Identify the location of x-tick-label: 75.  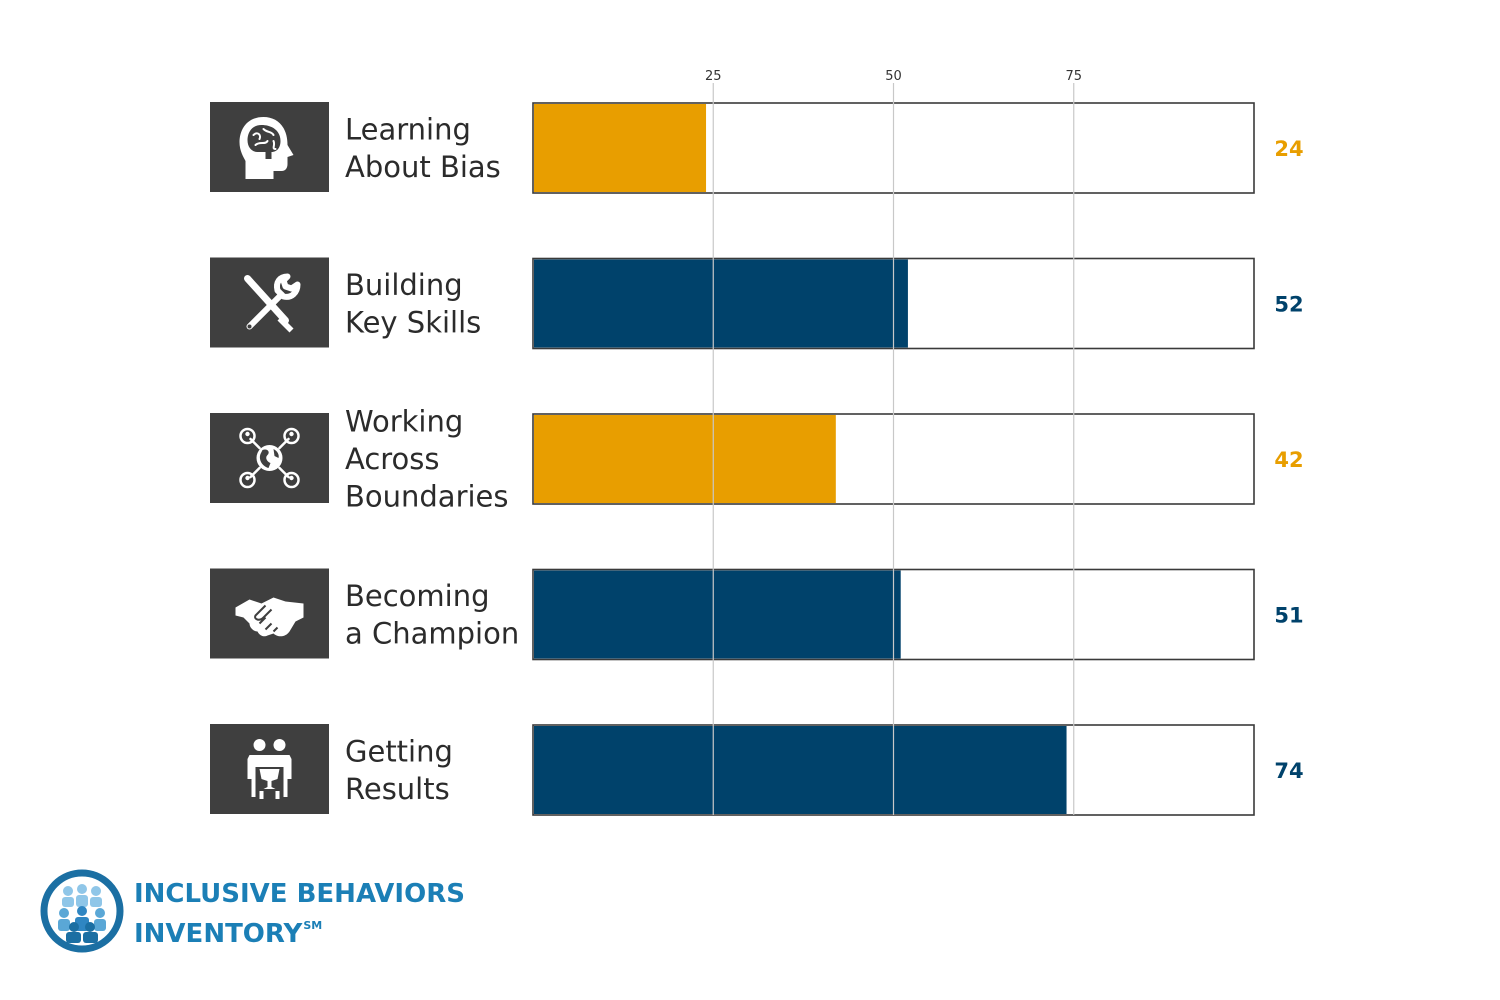
(1073, 76).